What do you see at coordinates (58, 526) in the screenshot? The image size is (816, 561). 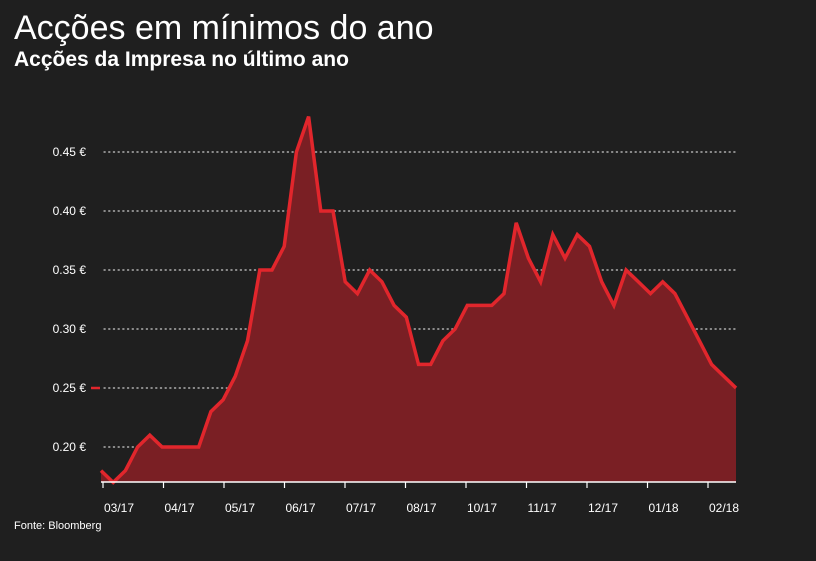 I see `source-note: Fonte: Bloomberg` at bounding box center [58, 526].